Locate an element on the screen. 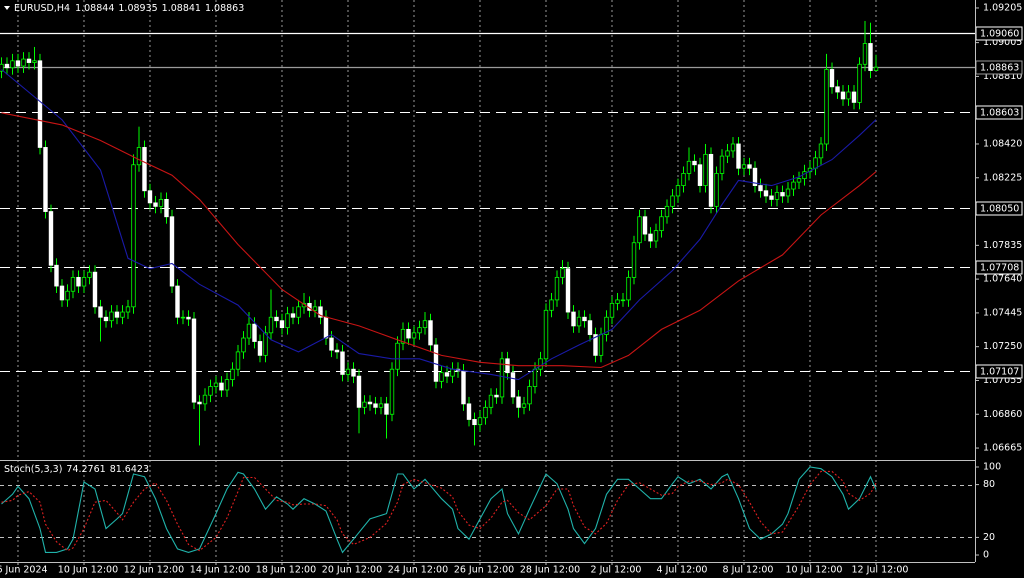  x-tick-label: 8 Jul 12:00 is located at coordinates (748, 570).